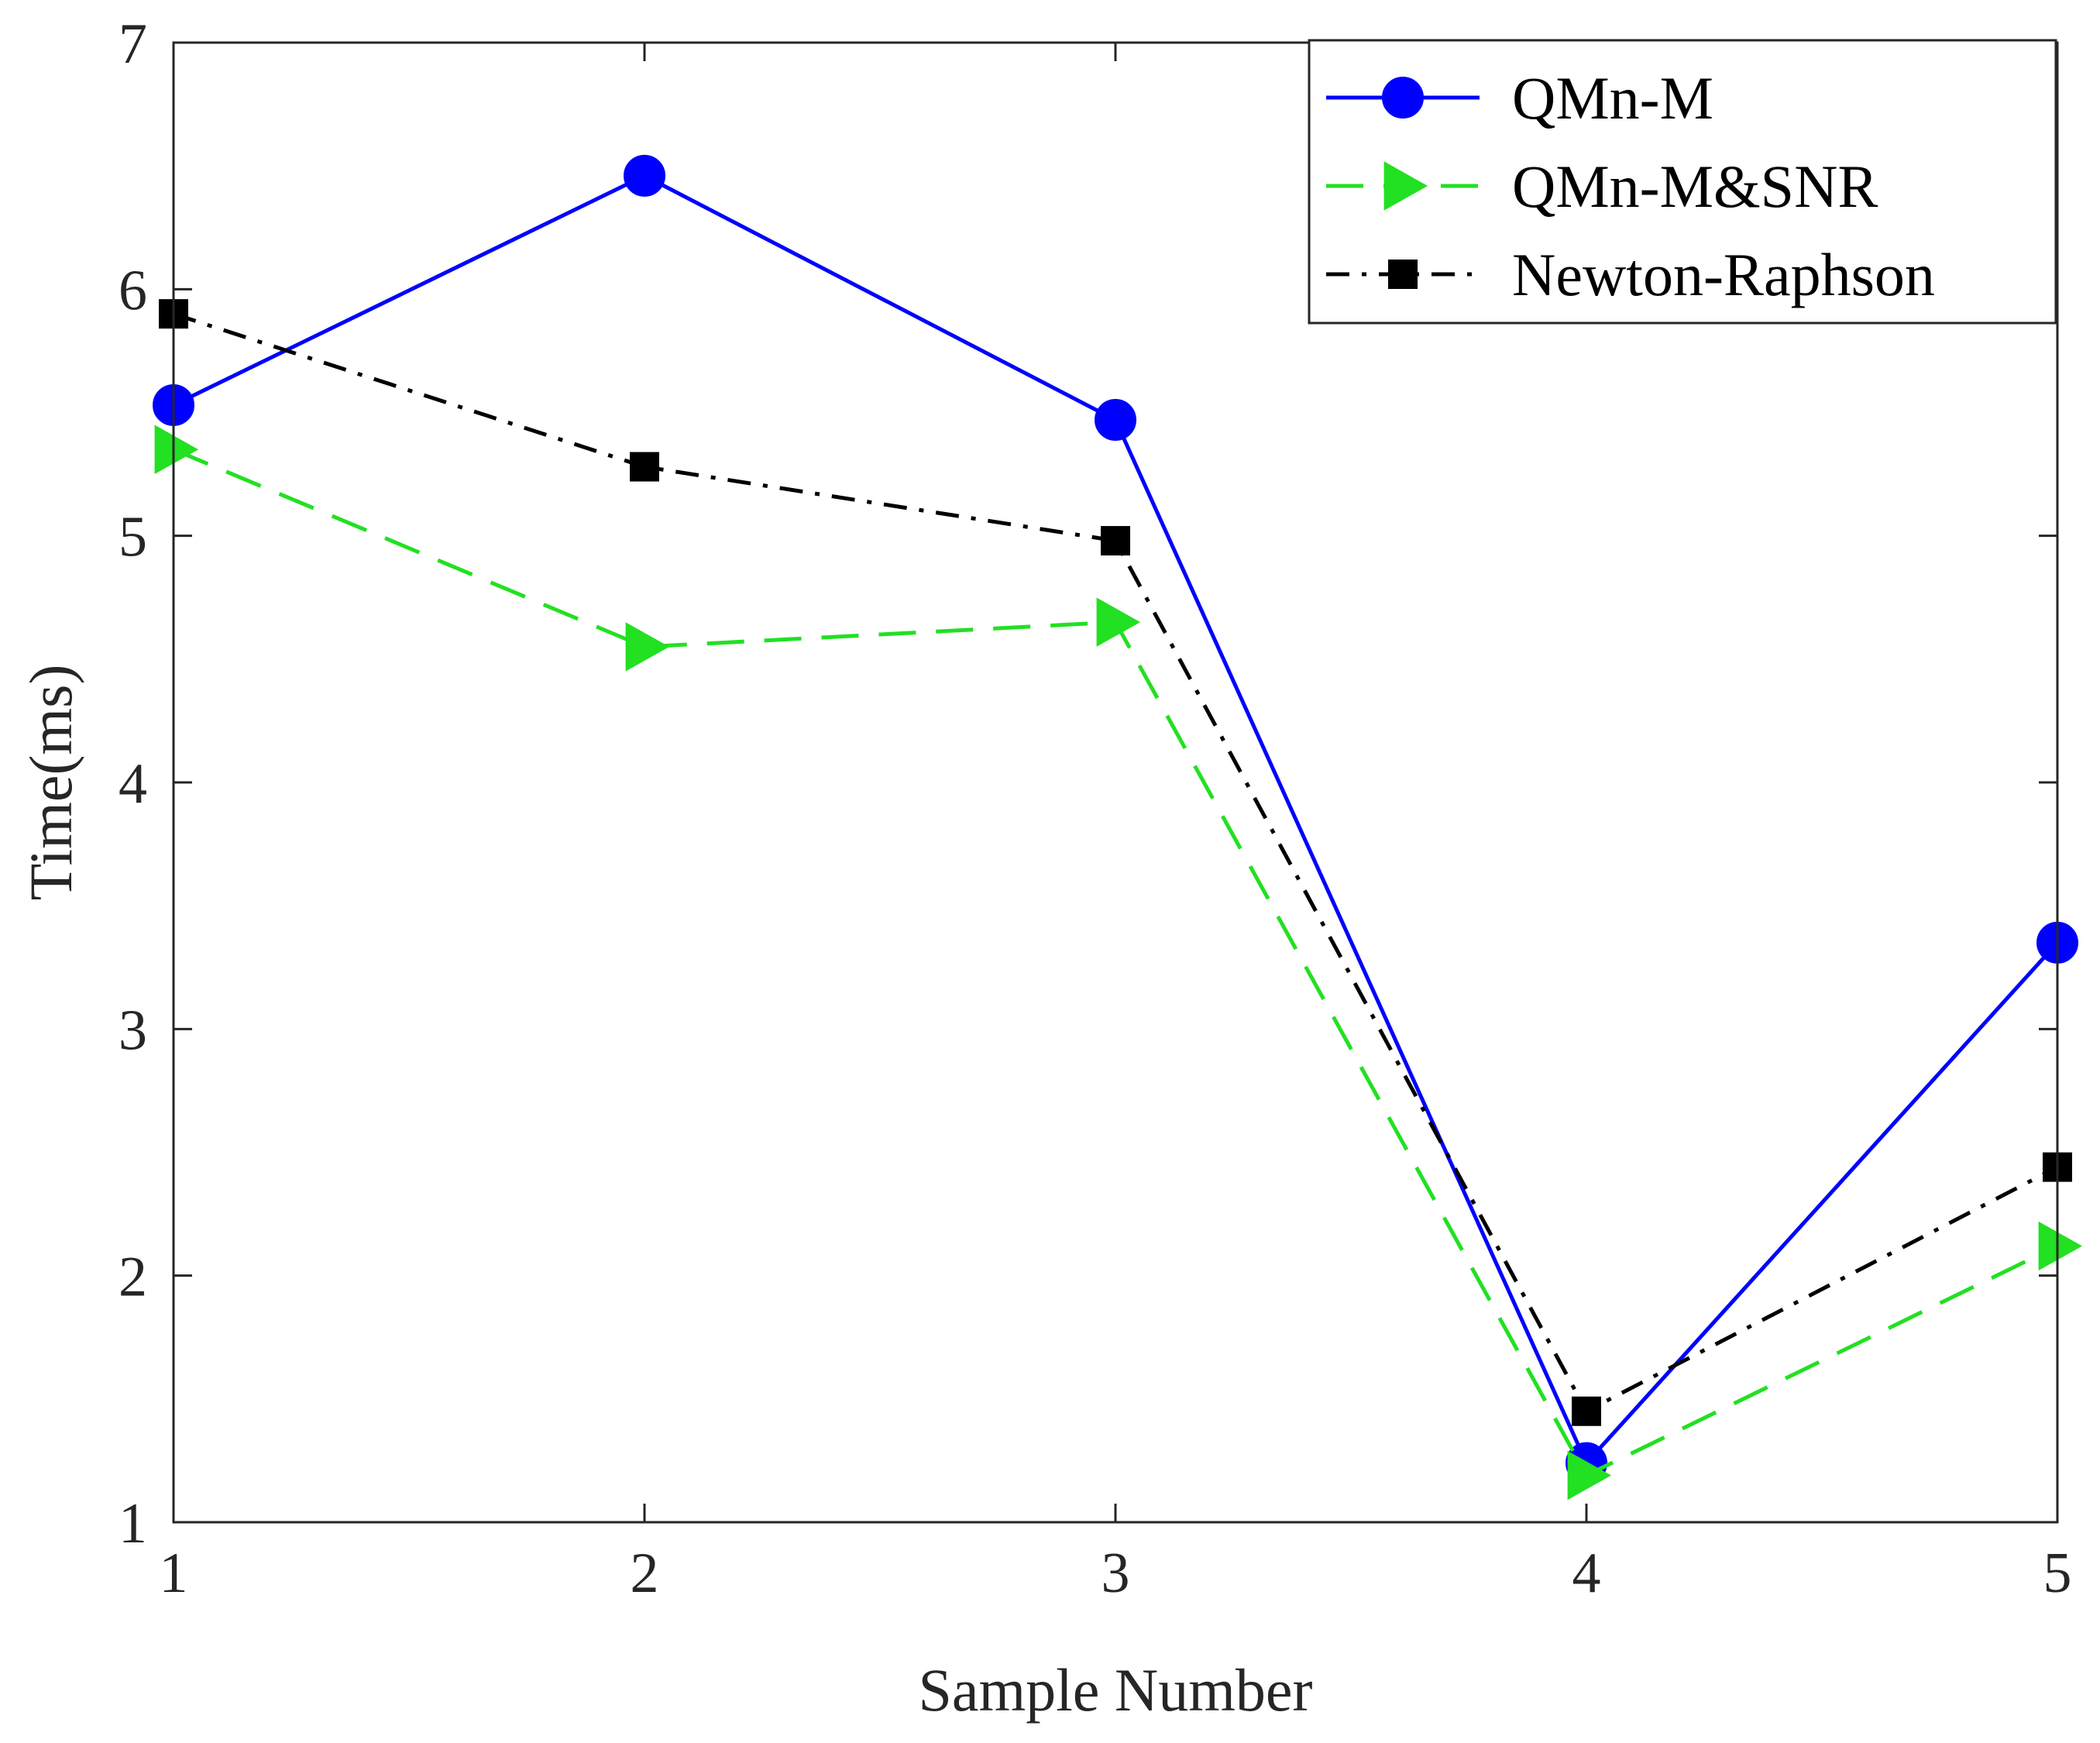 This screenshot has height=1743, width=2100. Describe the element at coordinates (133, 1524) in the screenshot. I see `y-tick-label: 1` at that location.